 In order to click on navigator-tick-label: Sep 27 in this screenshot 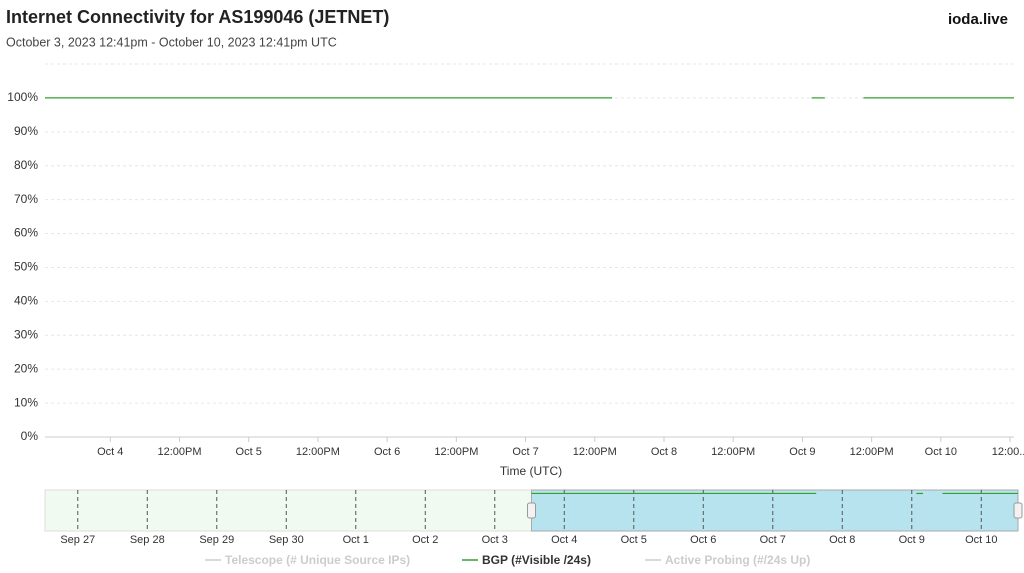, I will do `click(77, 540)`.